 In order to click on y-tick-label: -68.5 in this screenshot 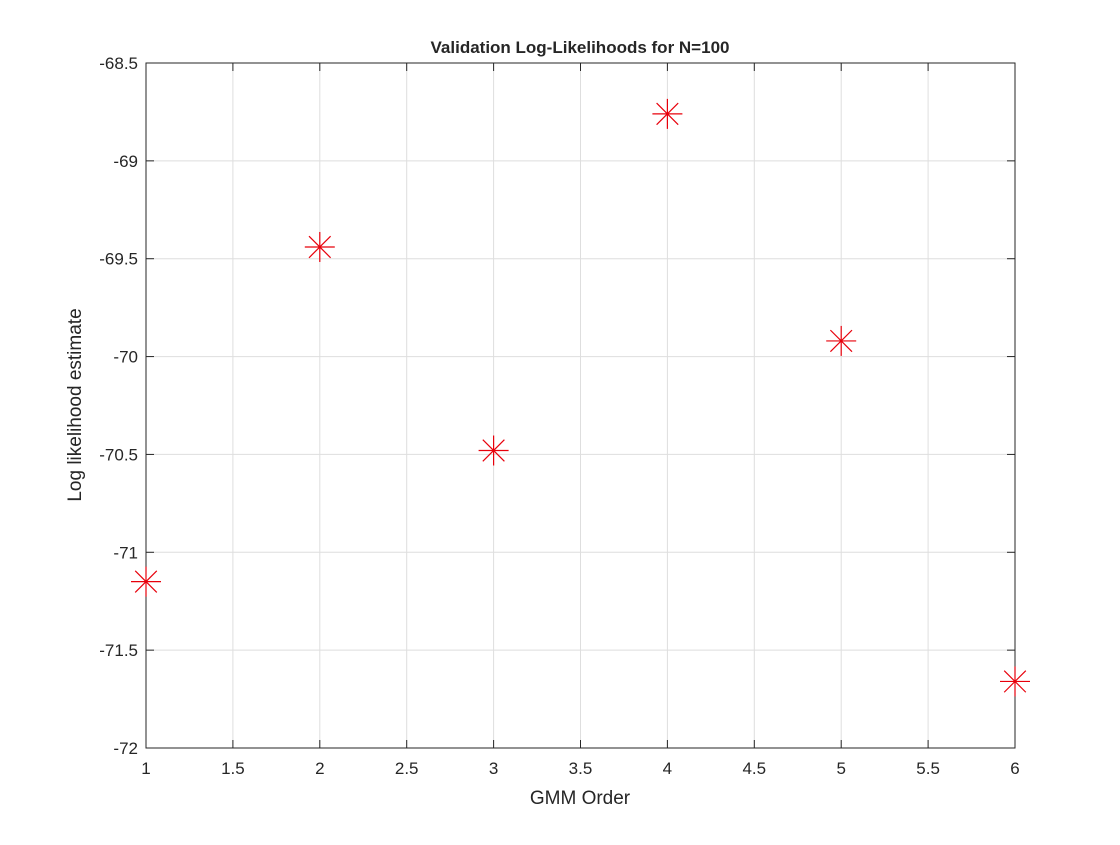, I will do `click(118, 63)`.